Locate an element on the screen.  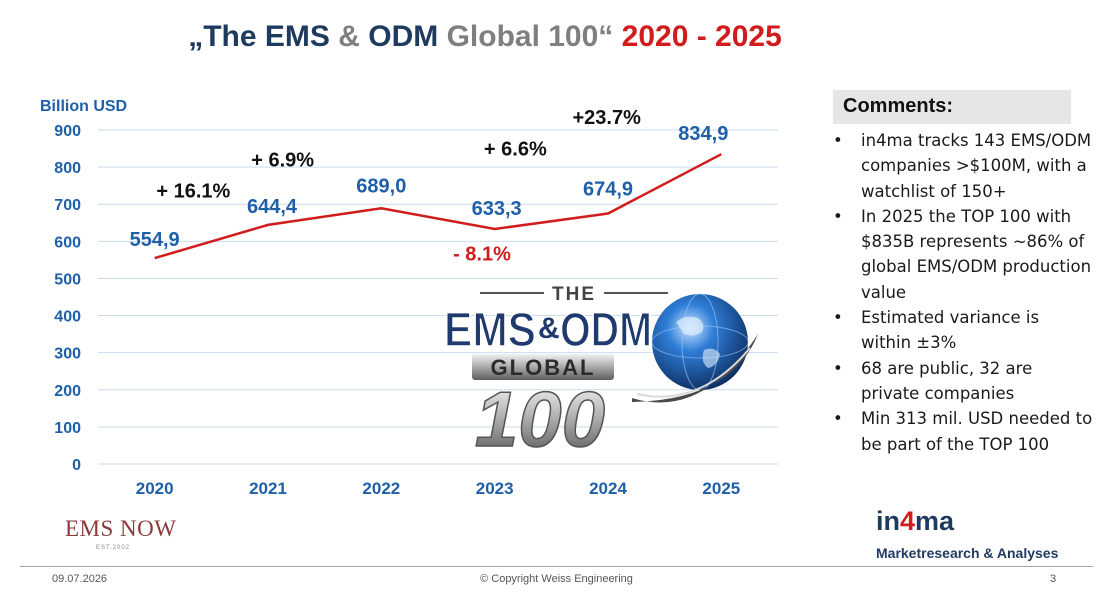
logo-100: 100 is located at coordinates (540, 419).